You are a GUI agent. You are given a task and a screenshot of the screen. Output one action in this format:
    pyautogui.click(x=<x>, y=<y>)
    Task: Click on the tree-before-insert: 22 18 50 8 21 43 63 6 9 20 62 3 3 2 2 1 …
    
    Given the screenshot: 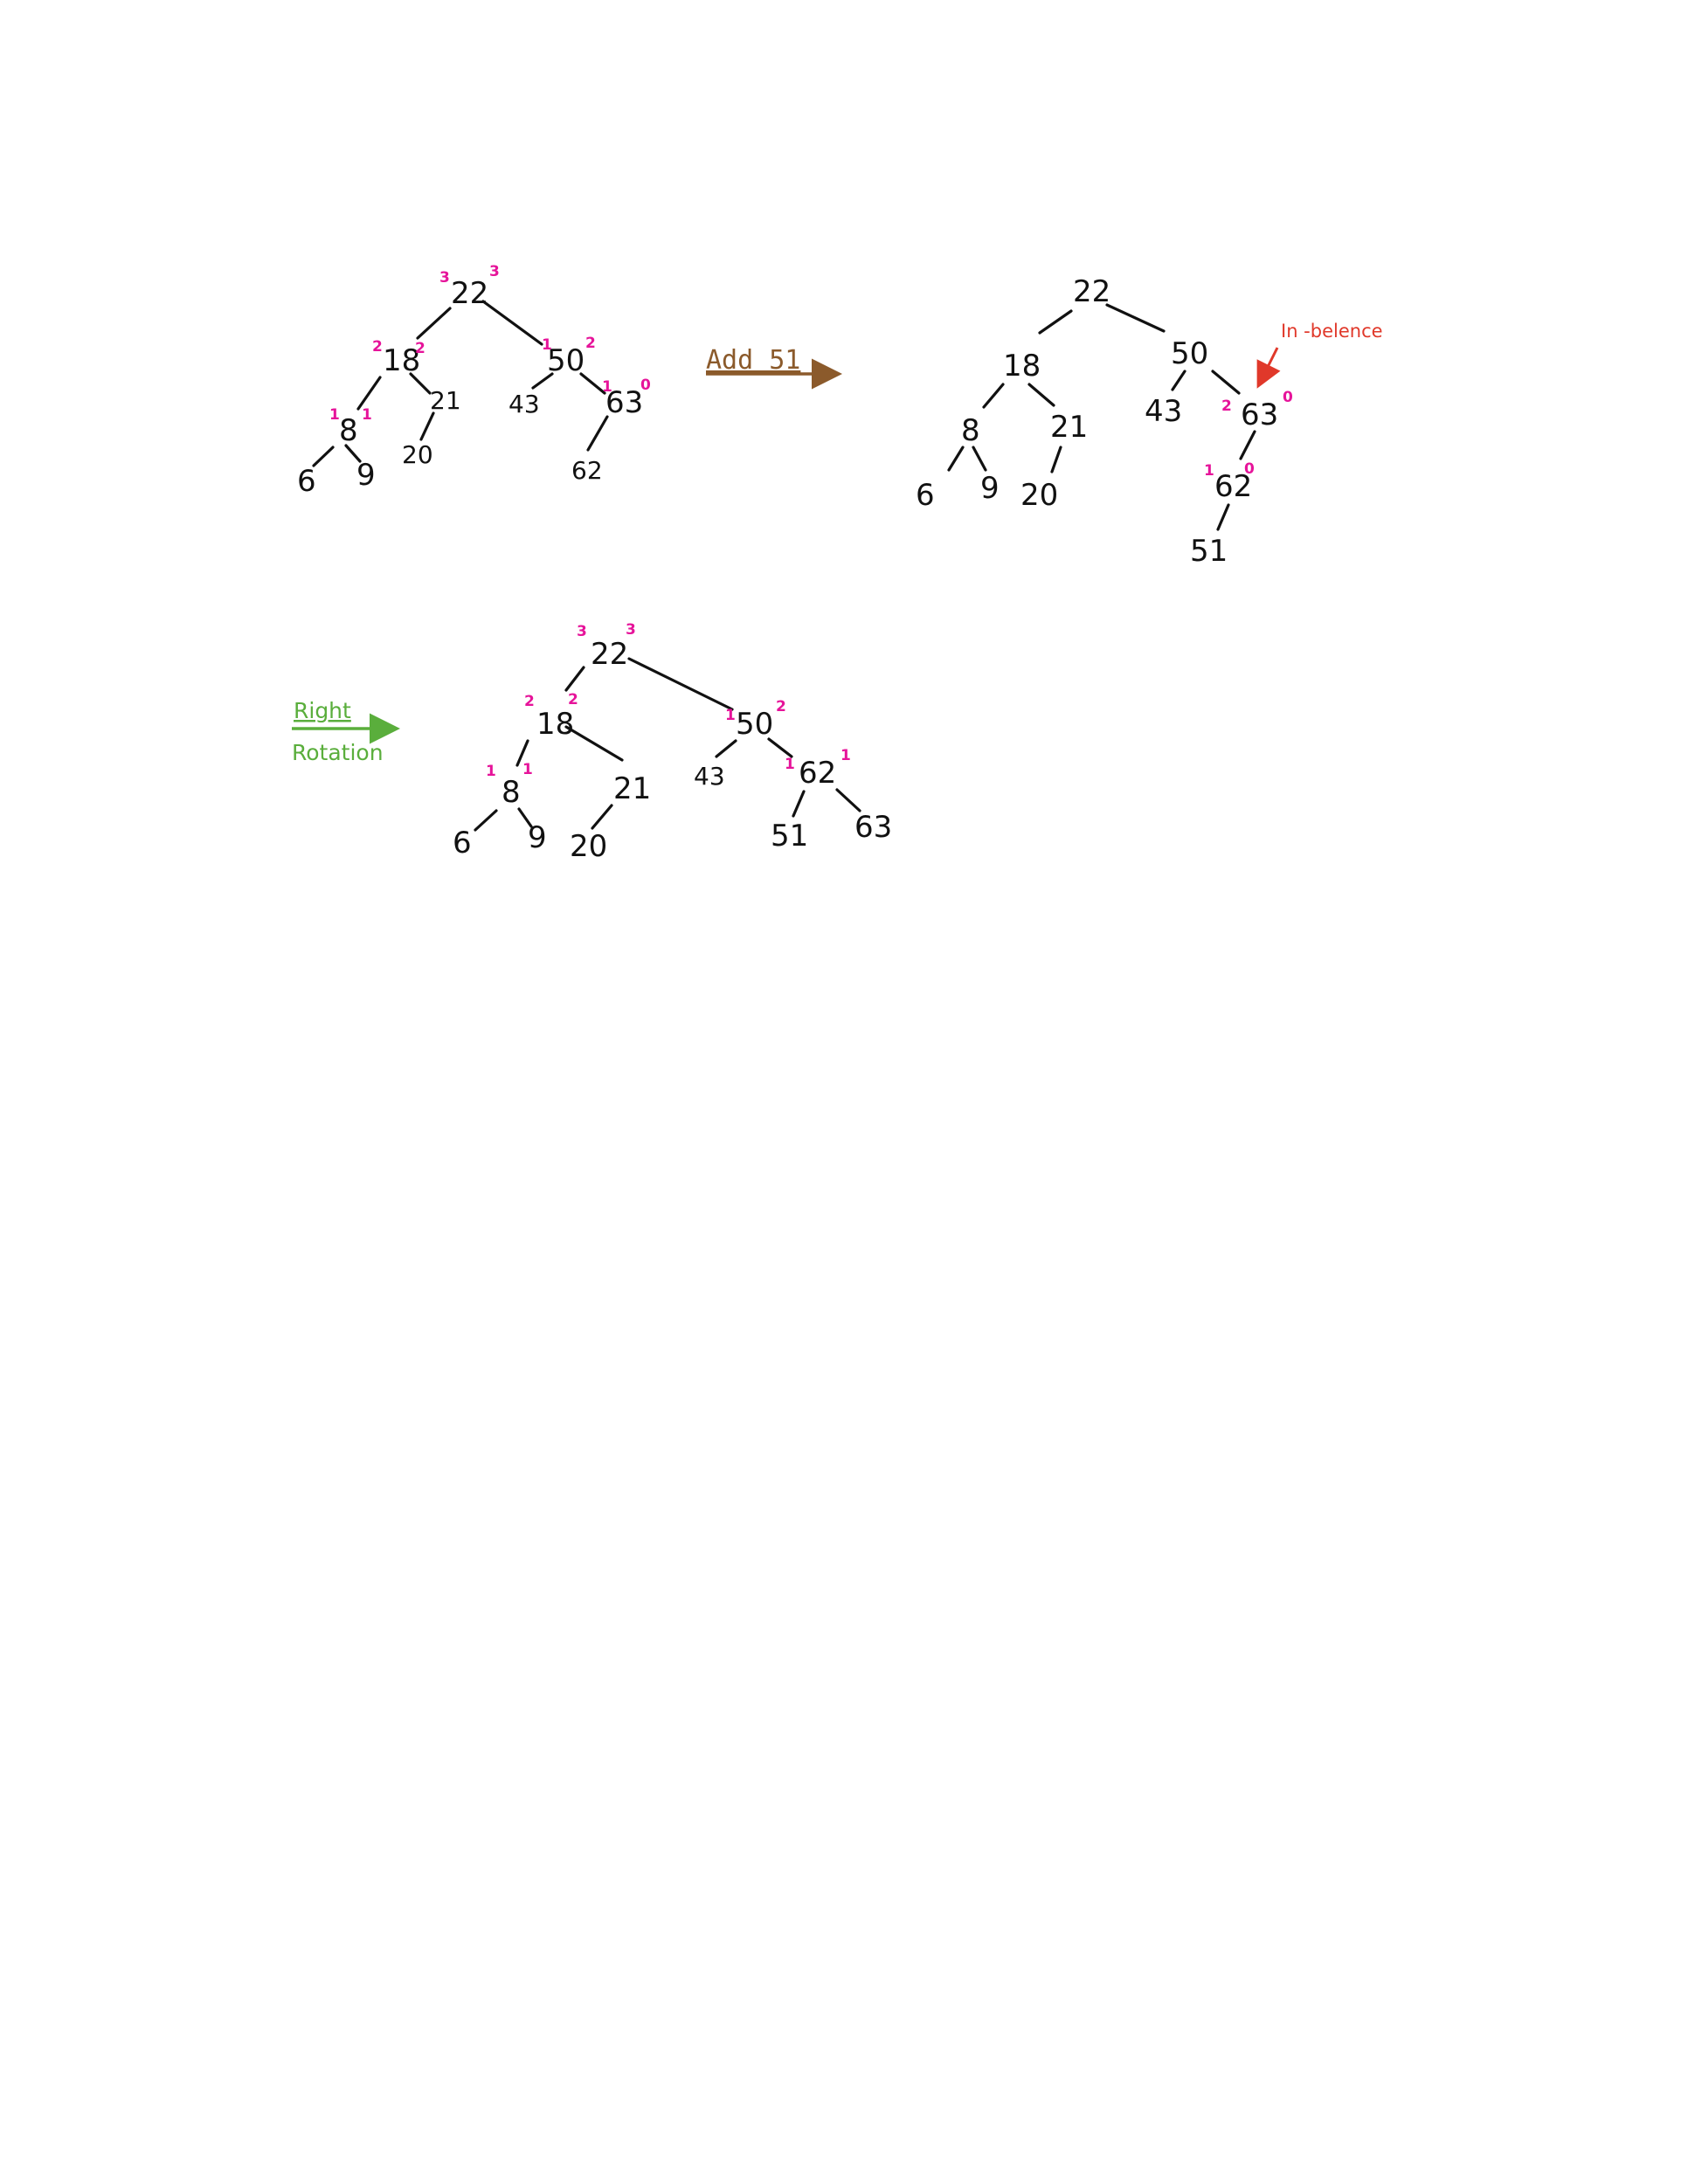 What is the action you would take?
    pyautogui.click(x=474, y=381)
    